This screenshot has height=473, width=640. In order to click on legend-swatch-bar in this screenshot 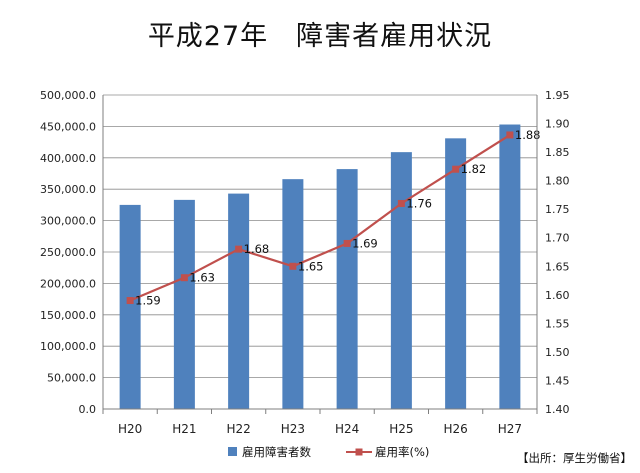, I will do `click(232, 451)`.